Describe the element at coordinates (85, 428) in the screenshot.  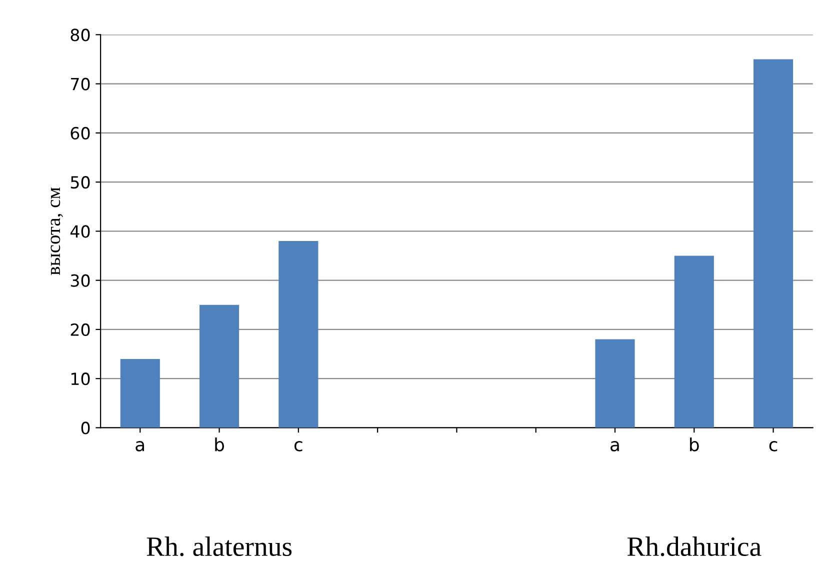
I see `y-tick-label: 0` at that location.